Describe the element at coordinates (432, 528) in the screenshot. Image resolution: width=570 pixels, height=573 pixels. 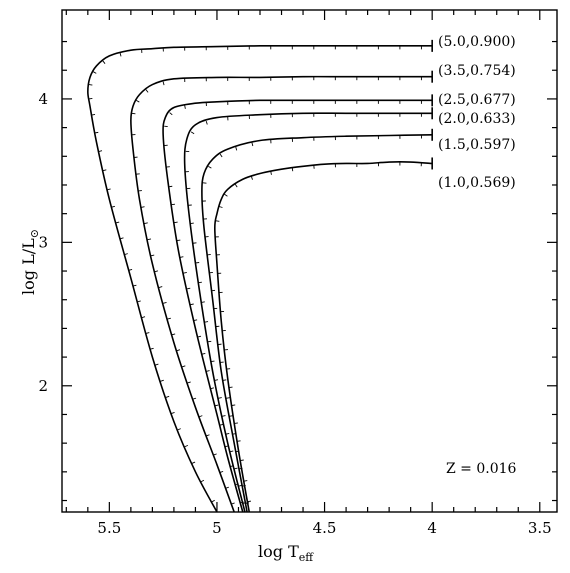
I see `x-tick-label: 4` at that location.